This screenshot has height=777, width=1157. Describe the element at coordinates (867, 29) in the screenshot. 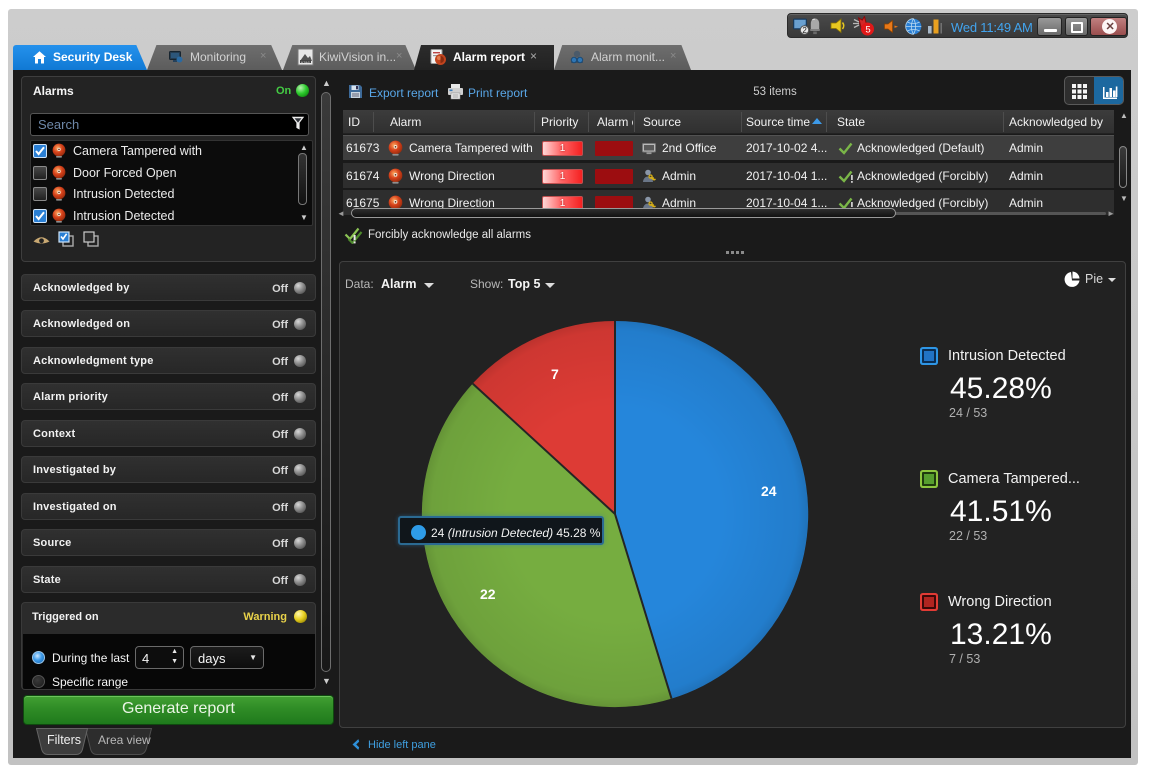

I see `svg-text: 5` at that location.